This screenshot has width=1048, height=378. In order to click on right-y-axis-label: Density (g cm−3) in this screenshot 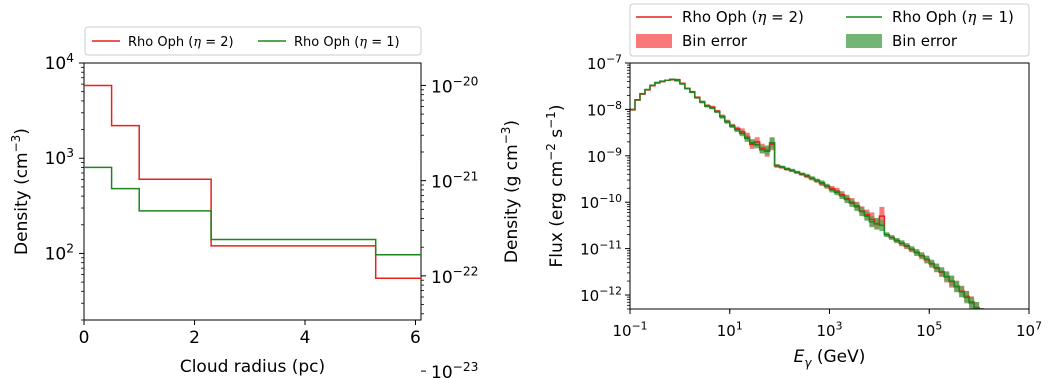, I will do `click(510, 191)`.